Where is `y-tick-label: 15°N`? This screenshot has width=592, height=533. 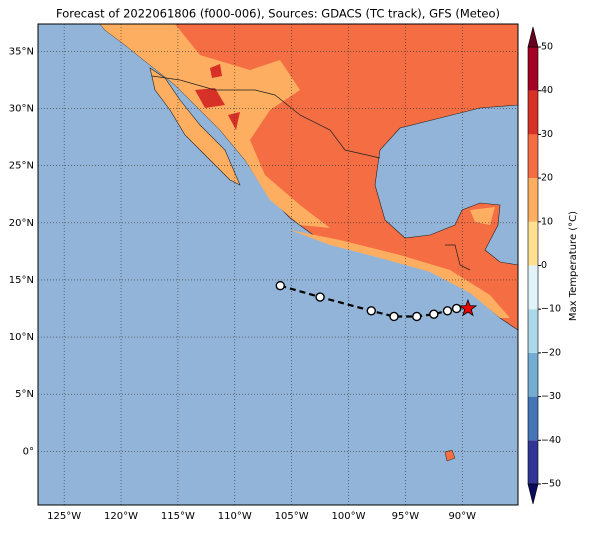 y-tick-label: 15°N is located at coordinates (21, 280).